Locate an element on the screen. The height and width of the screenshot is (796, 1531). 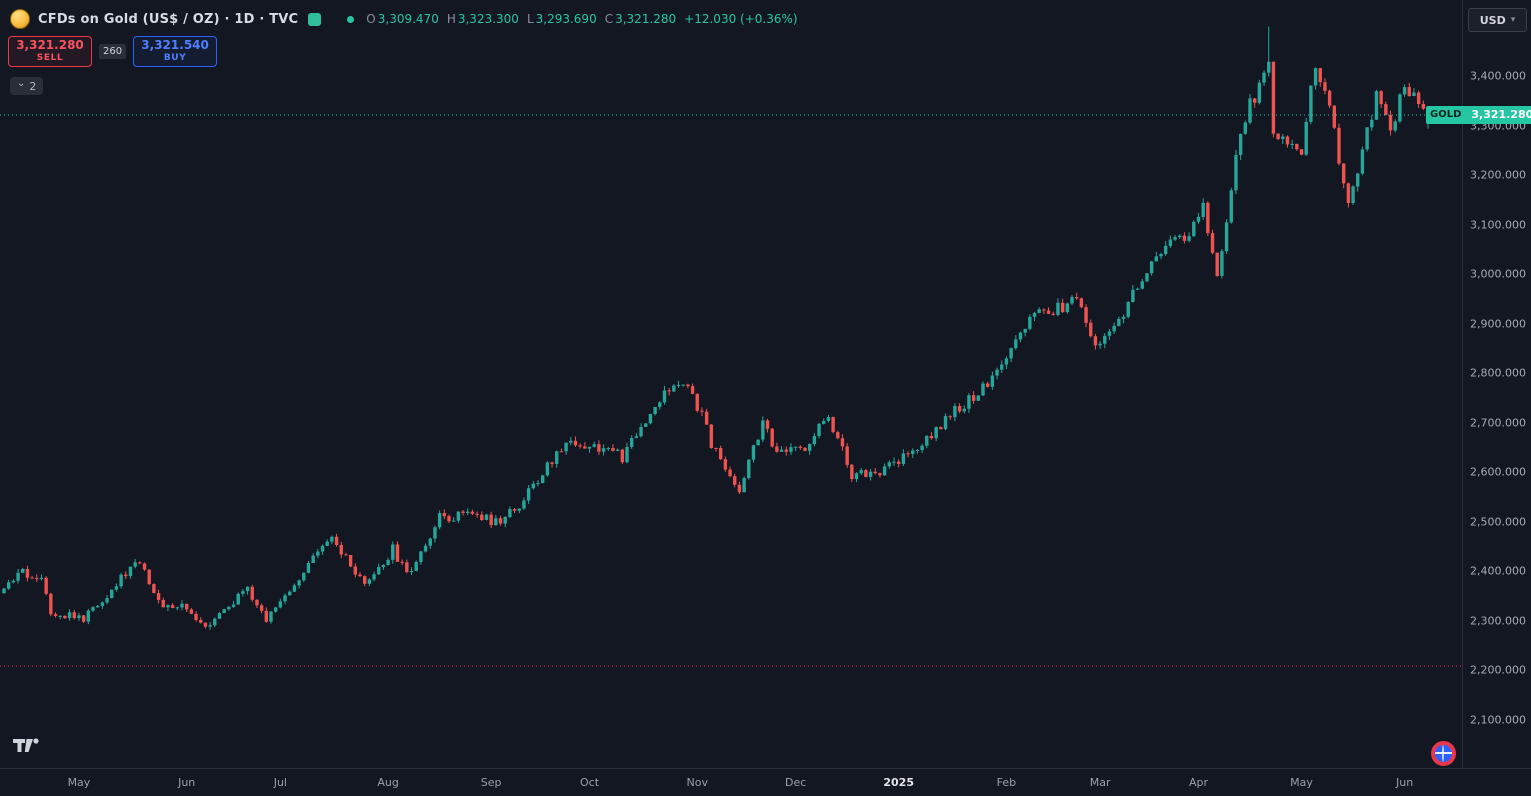
tradingview-logo-icon is located at coordinates (27, 745).